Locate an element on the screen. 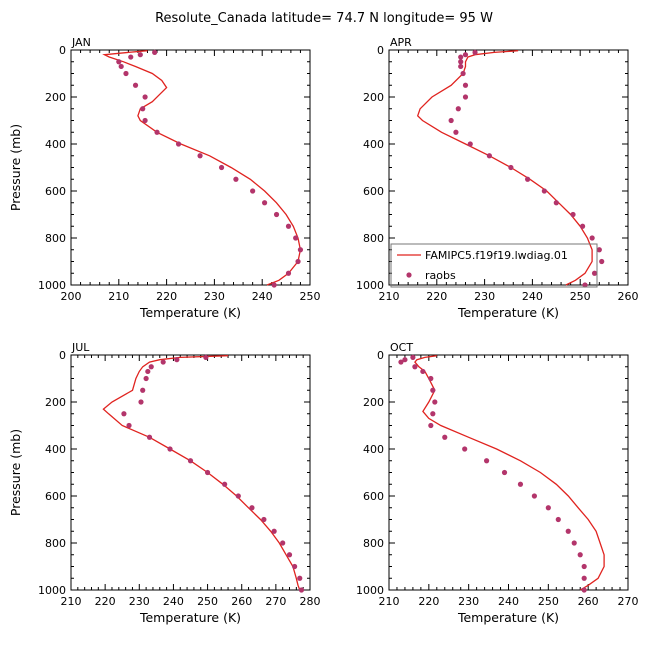  legend-label-model: FAMIPC5.f19f19.lwdiag.01 is located at coordinates (496, 255).